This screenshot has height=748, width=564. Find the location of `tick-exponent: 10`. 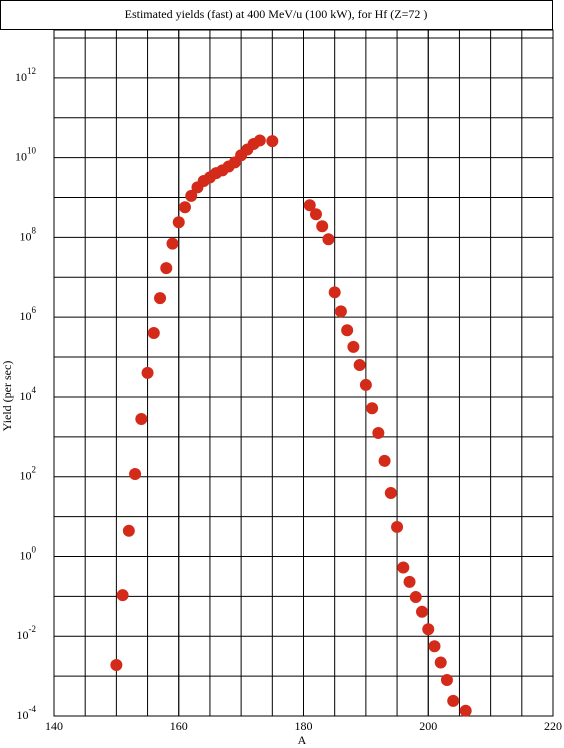

tick-exponent: 10 is located at coordinates (32, 151).